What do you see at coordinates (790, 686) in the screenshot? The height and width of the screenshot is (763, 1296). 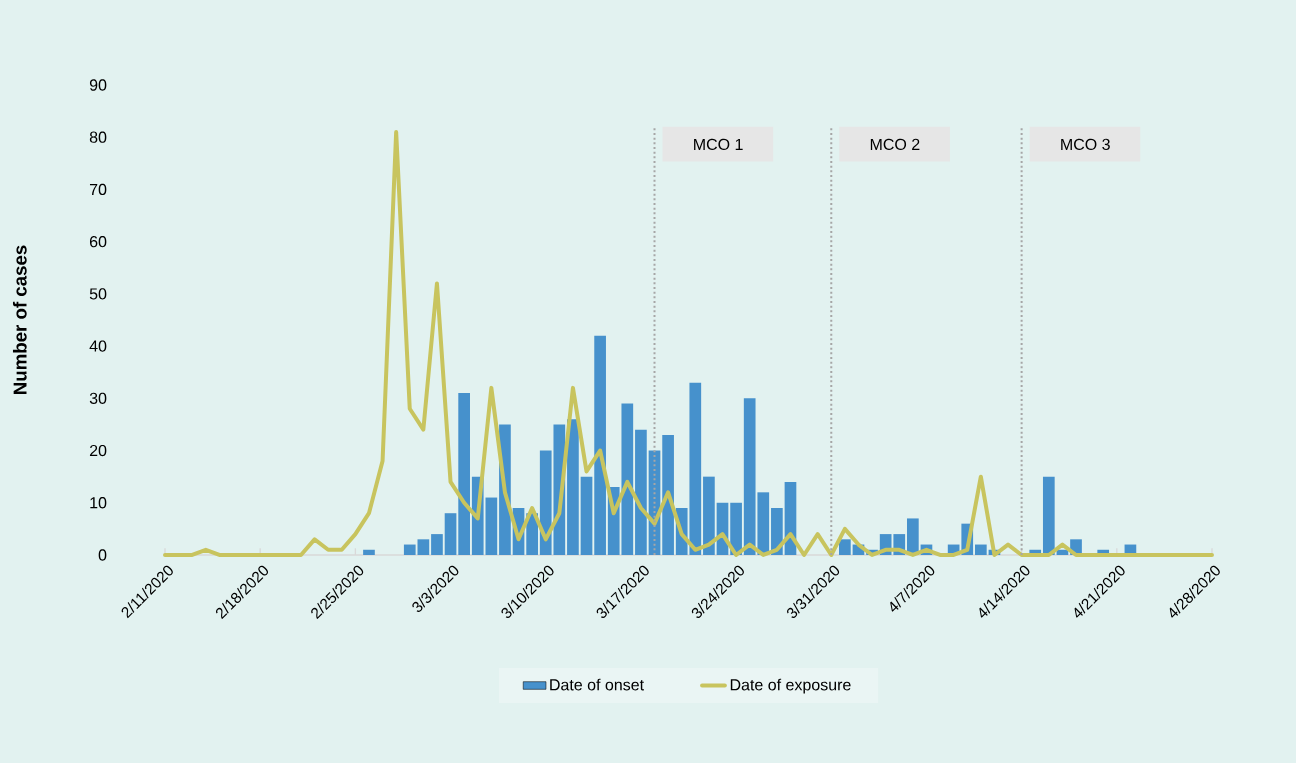 I see `legend-label: Date of exposure` at bounding box center [790, 686].